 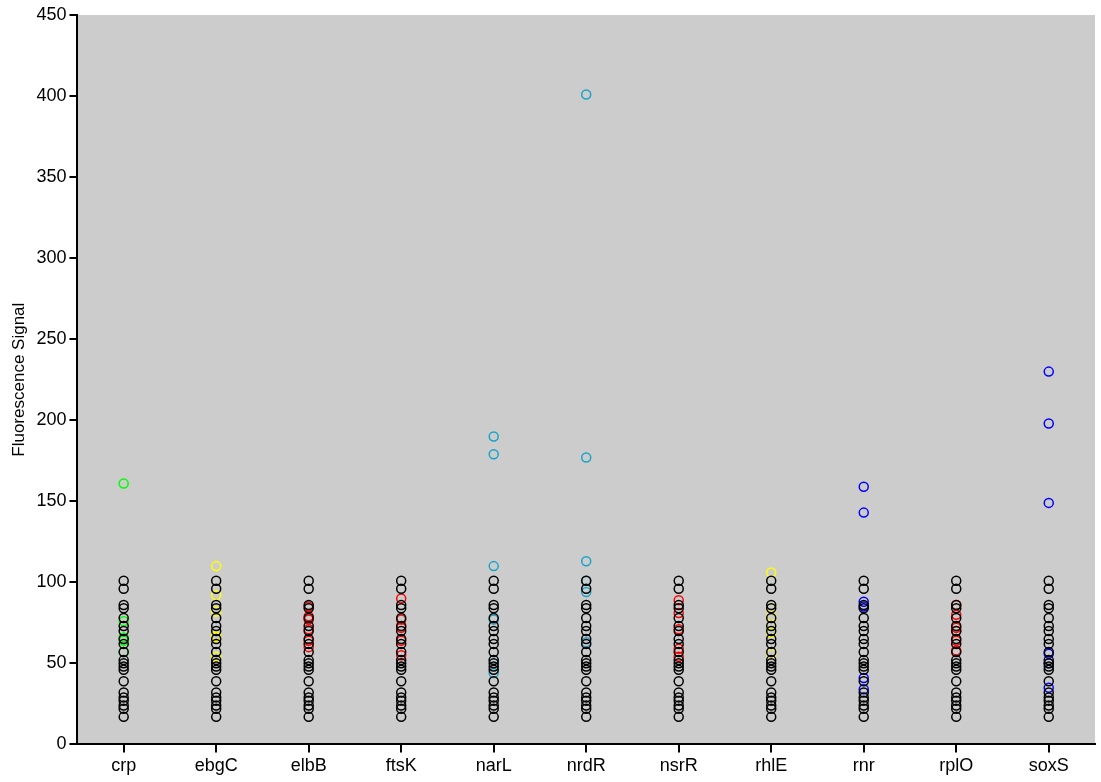 What do you see at coordinates (51, 419) in the screenshot?
I see `y-tick-label: 200` at bounding box center [51, 419].